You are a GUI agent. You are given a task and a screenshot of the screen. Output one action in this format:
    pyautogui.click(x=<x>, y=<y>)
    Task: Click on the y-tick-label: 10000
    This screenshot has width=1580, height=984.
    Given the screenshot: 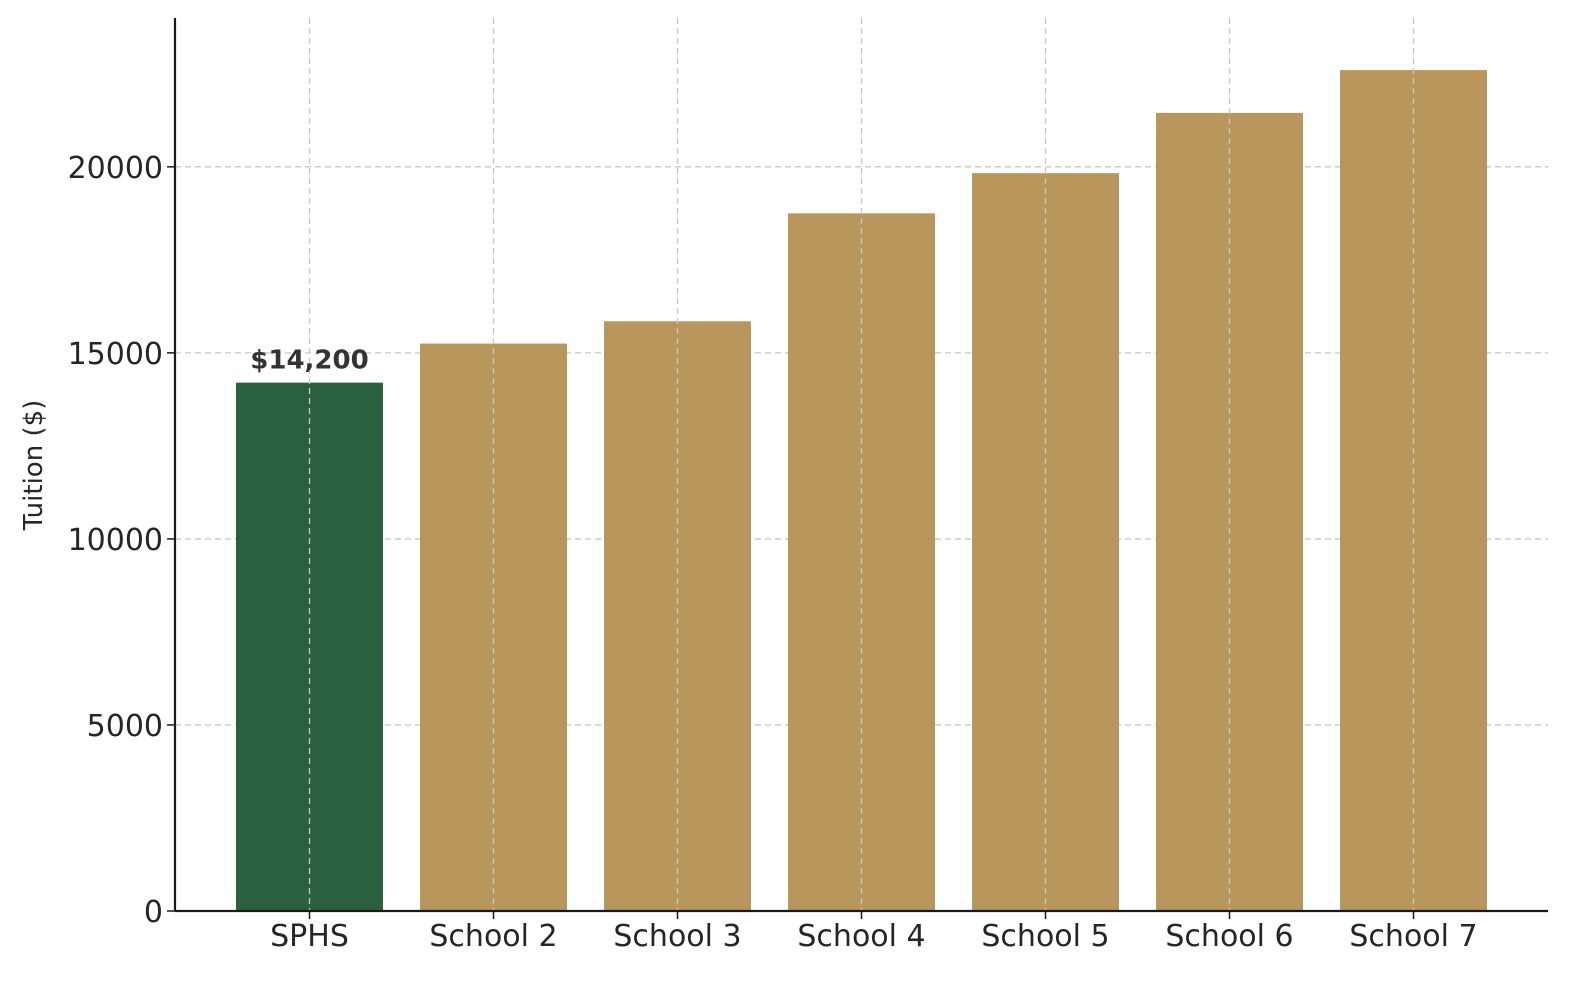 What is the action you would take?
    pyautogui.click(x=115, y=540)
    